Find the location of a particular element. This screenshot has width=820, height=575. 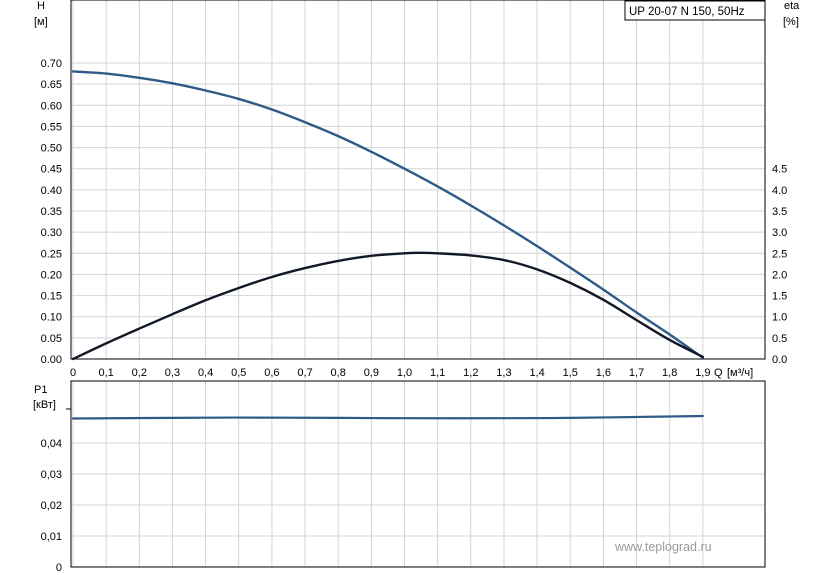

eta-tick-label: 4.0 is located at coordinates (779, 191).